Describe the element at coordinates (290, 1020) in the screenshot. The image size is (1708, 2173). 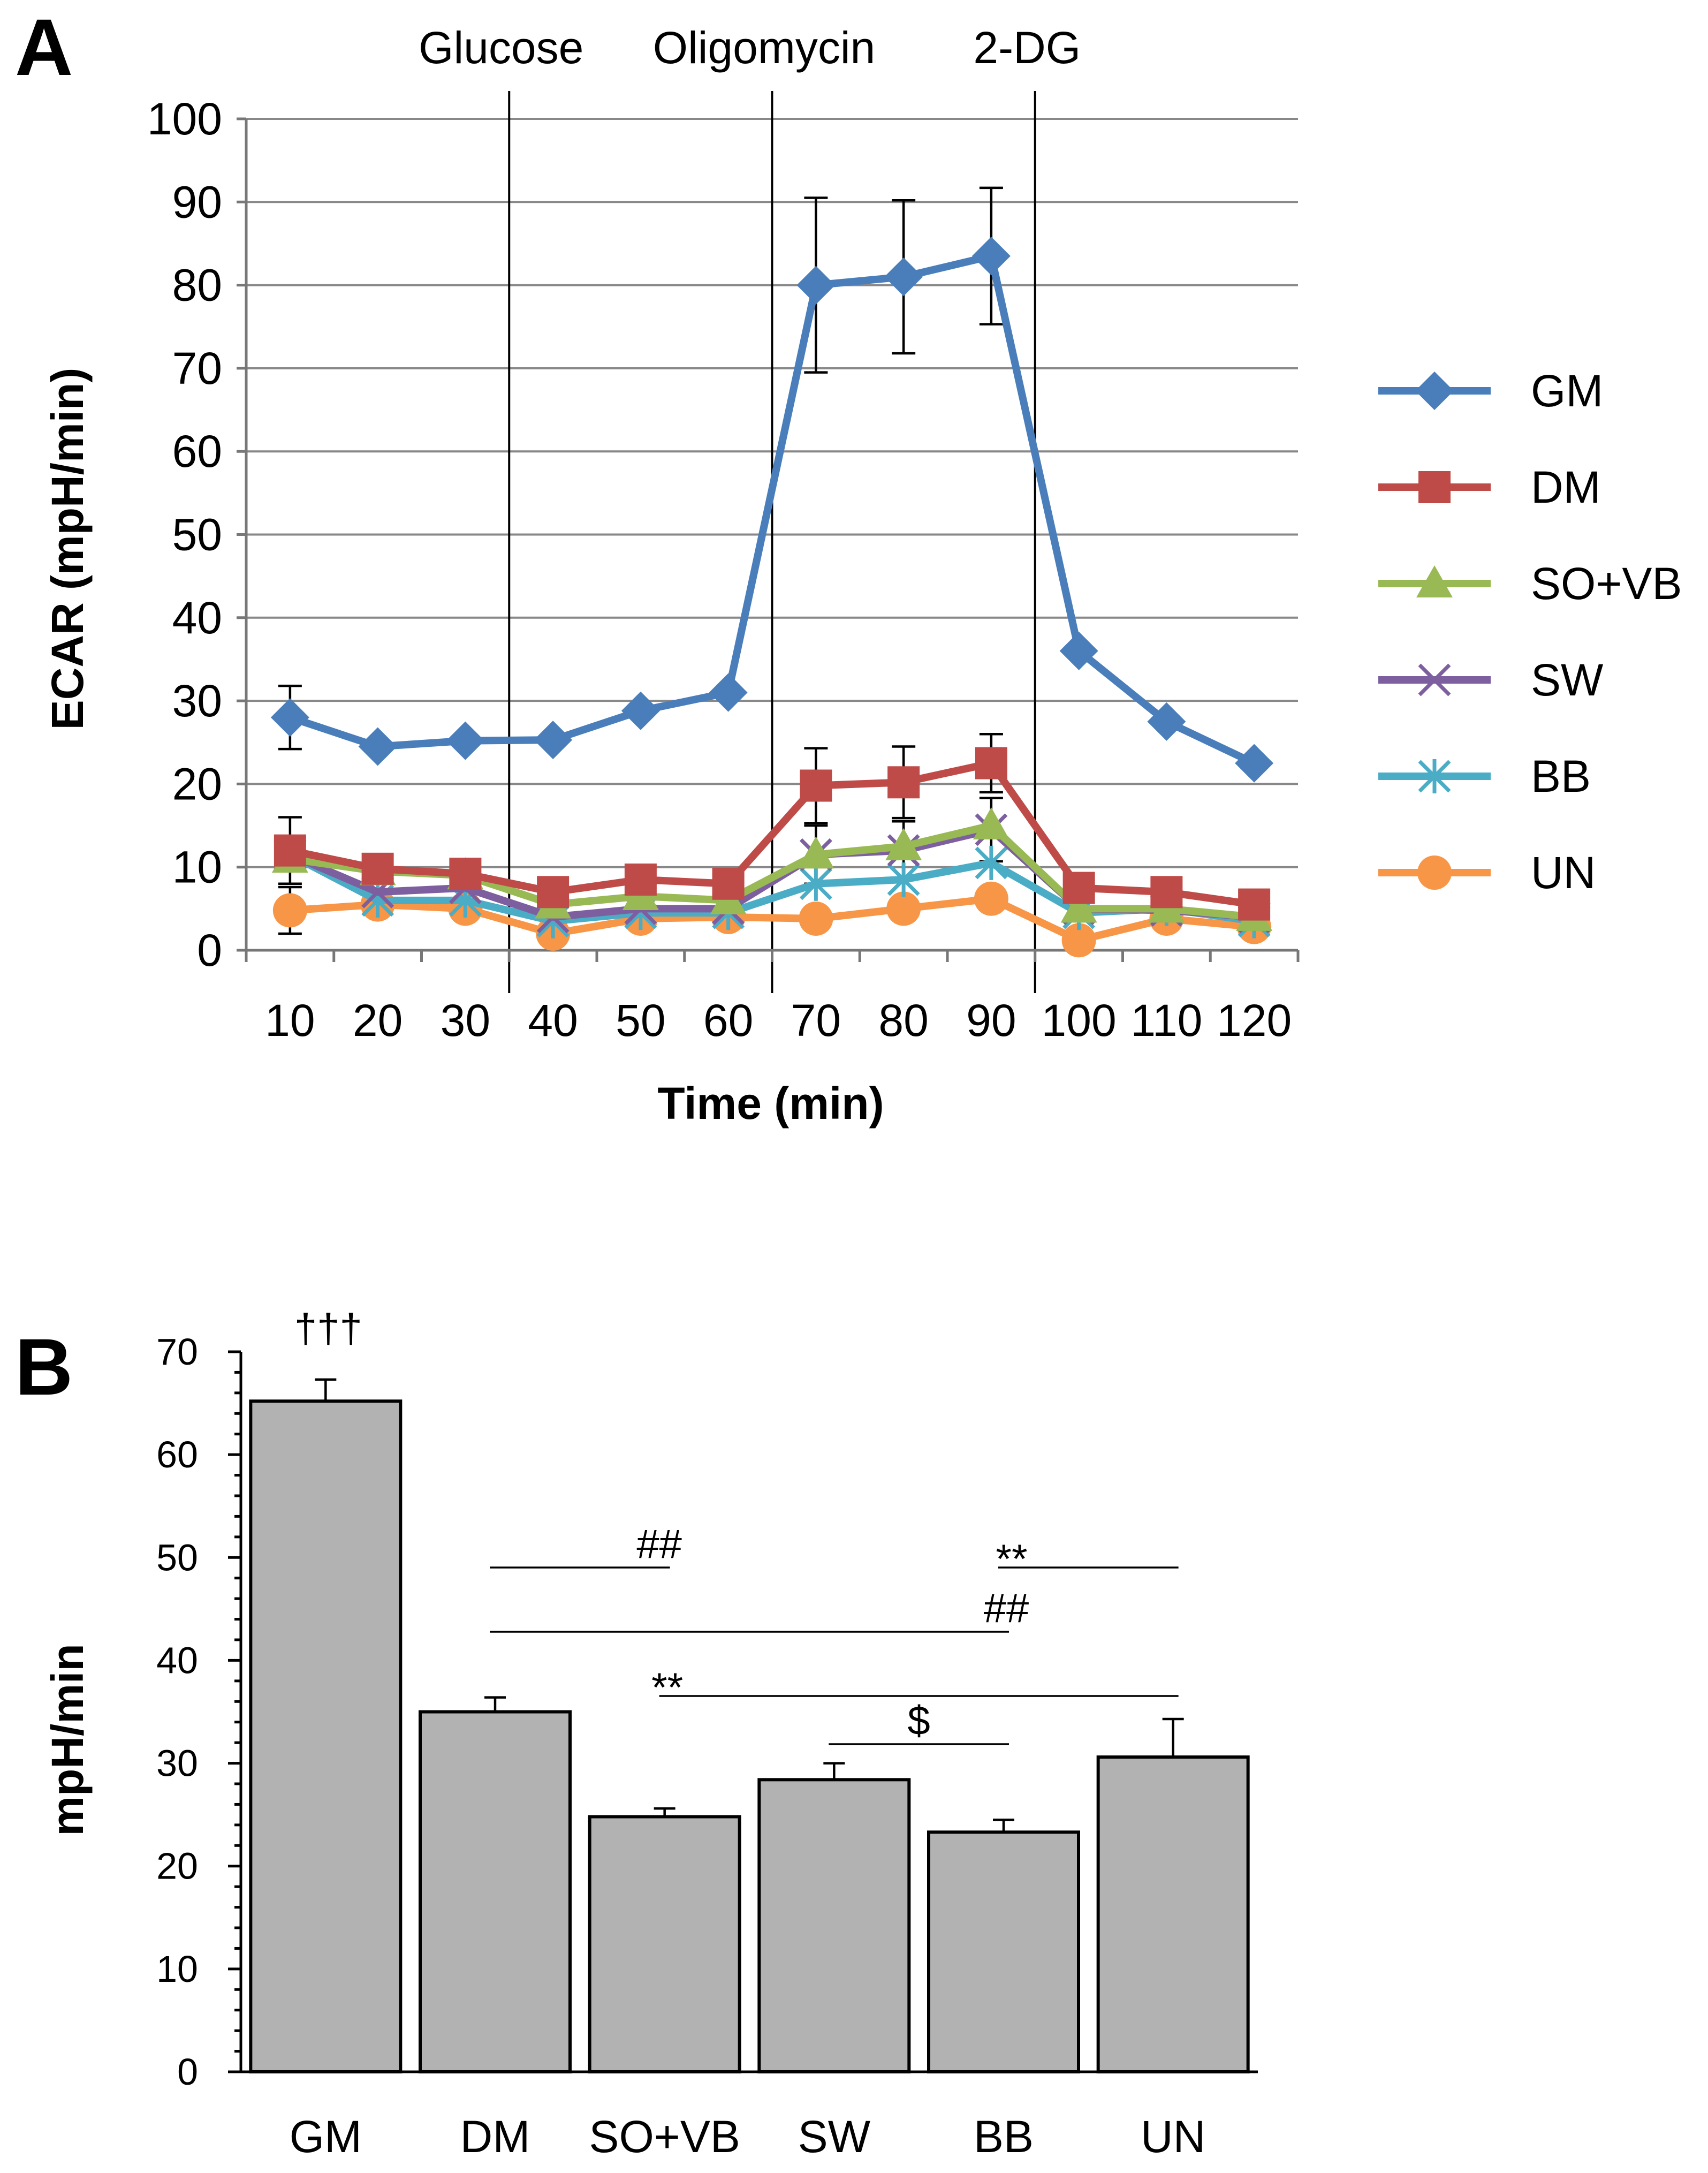
I see `x-tick-label-10: 10` at that location.